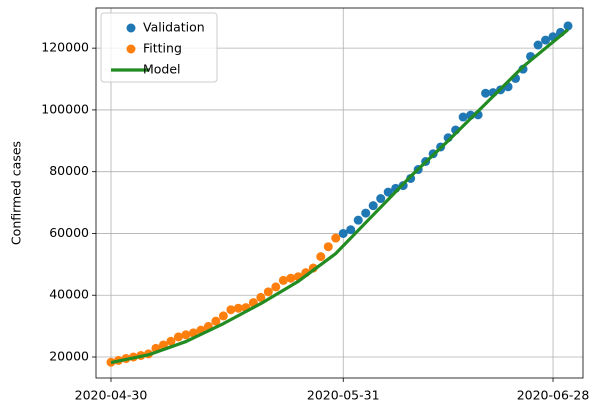  What do you see at coordinates (16, 193) in the screenshot?
I see `y-axis-label: Confirmed cases` at bounding box center [16, 193].